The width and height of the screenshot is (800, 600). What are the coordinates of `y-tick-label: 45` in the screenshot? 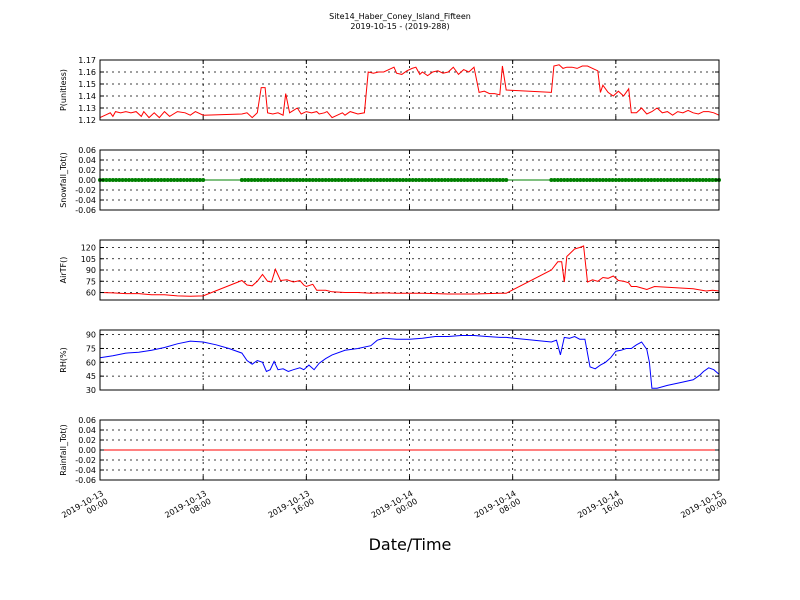 It's located at (91, 376).